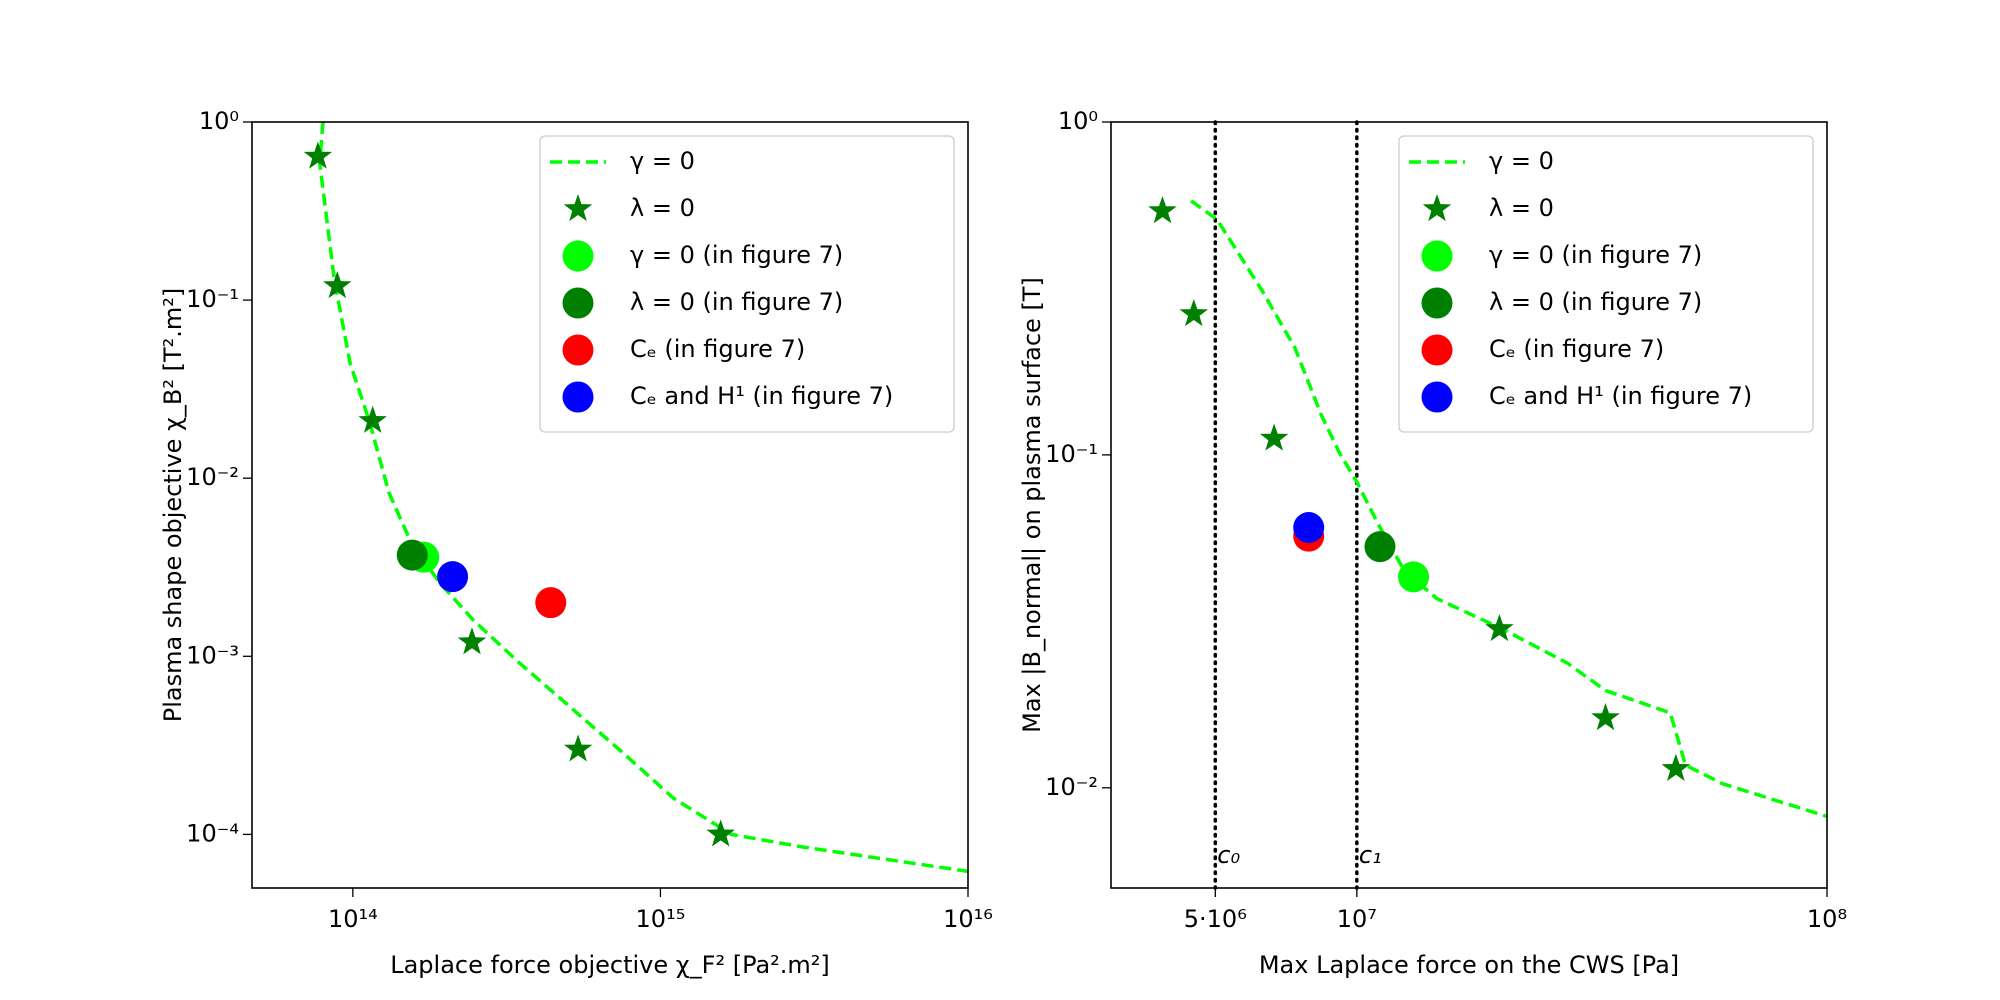 The height and width of the screenshot is (1000, 2000). I want to click on reference-label: c₁, so click(1370, 855).